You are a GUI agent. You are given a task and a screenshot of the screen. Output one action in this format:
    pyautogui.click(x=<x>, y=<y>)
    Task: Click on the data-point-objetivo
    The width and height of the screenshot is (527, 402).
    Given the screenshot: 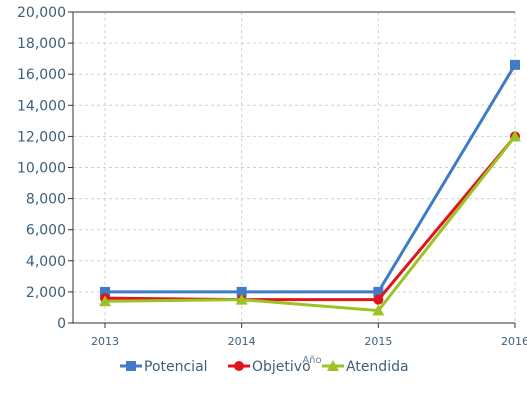 What is the action you would take?
    pyautogui.click(x=378, y=299)
    